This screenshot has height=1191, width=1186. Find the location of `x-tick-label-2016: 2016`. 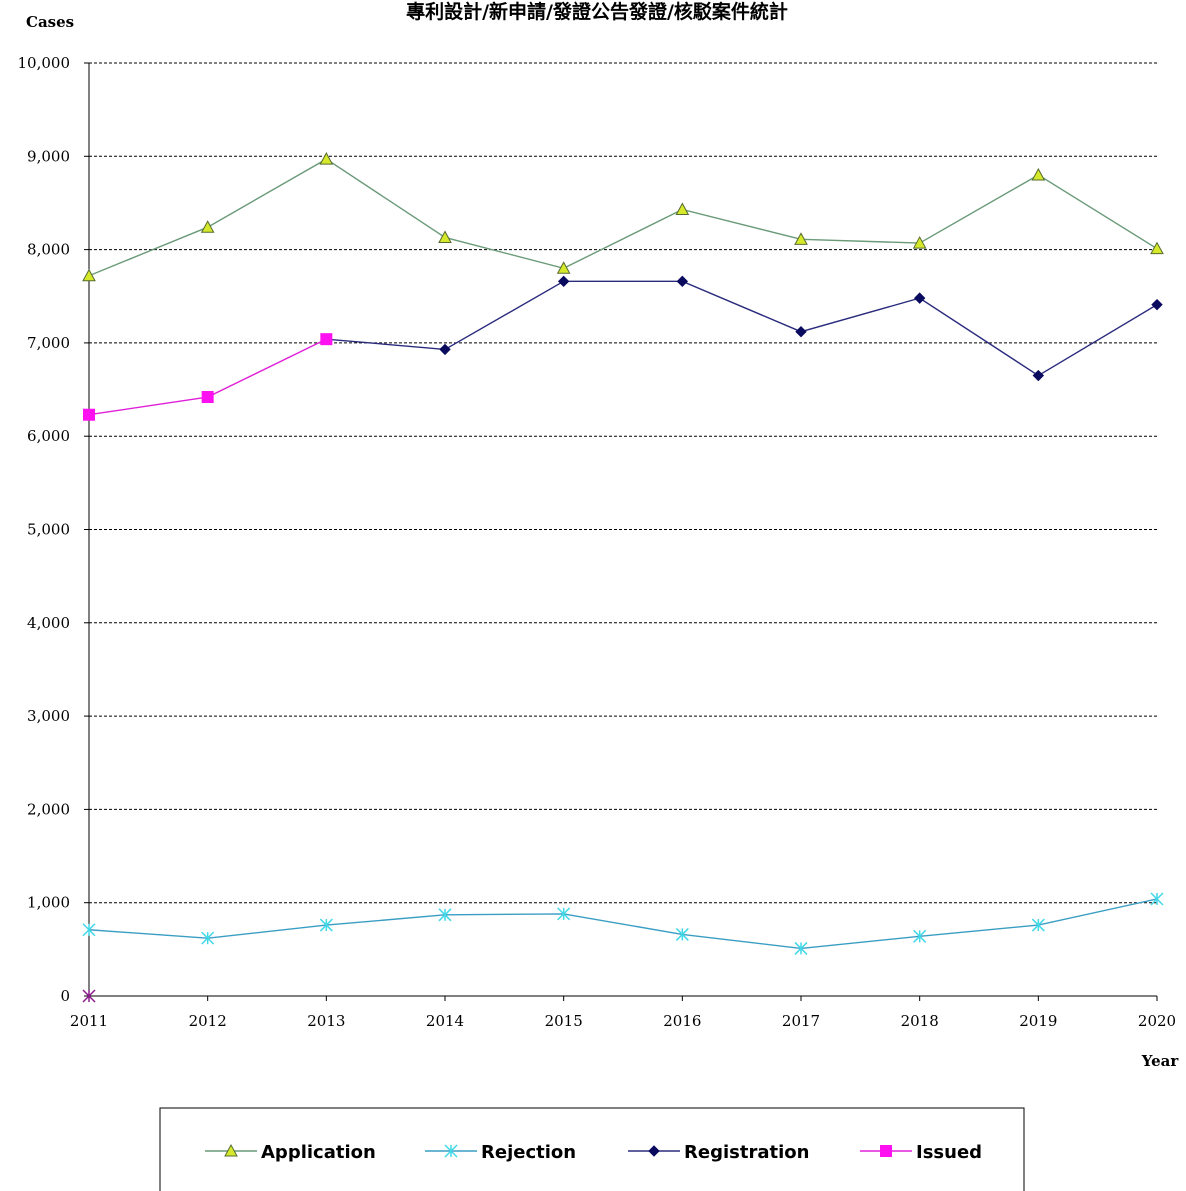

x-tick-label-2016: 2016 is located at coordinates (682, 1021).